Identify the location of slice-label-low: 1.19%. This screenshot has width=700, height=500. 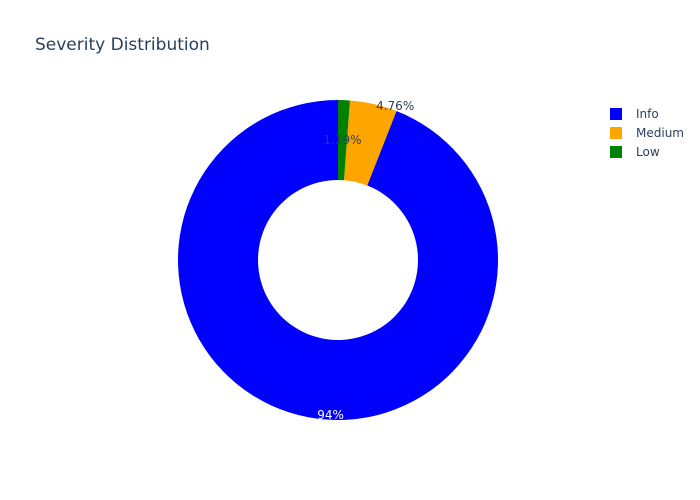
(342, 140).